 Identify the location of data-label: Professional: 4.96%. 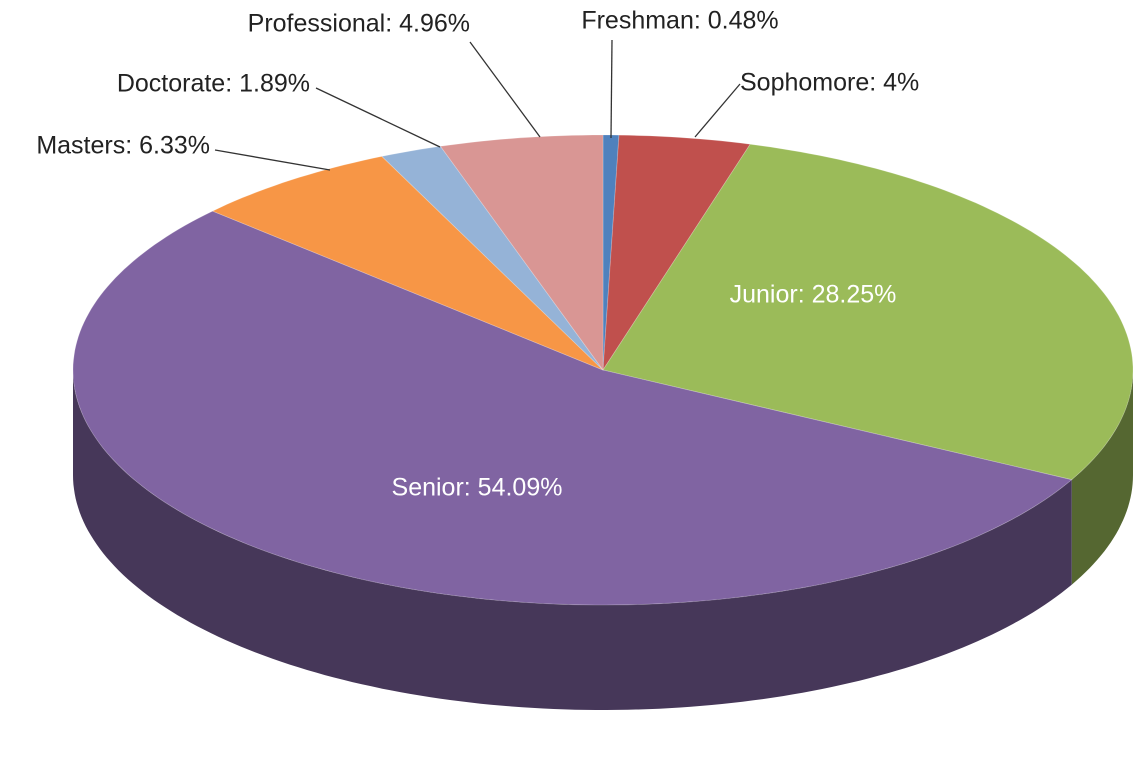
(359, 24).